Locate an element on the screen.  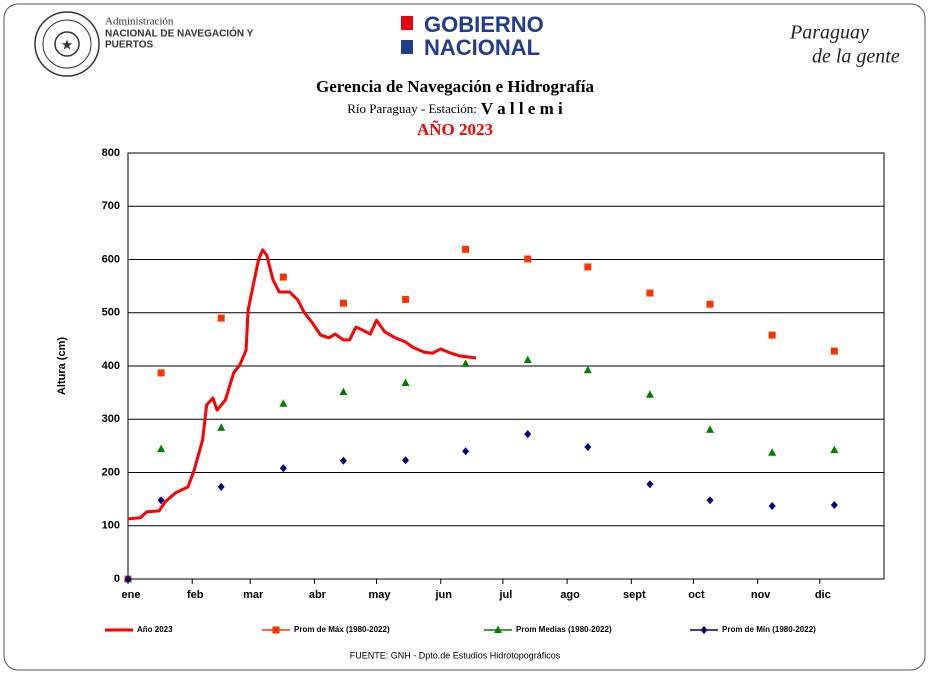
subtitle-prefix: Río Paraguay - Estación: is located at coordinates (412, 108).